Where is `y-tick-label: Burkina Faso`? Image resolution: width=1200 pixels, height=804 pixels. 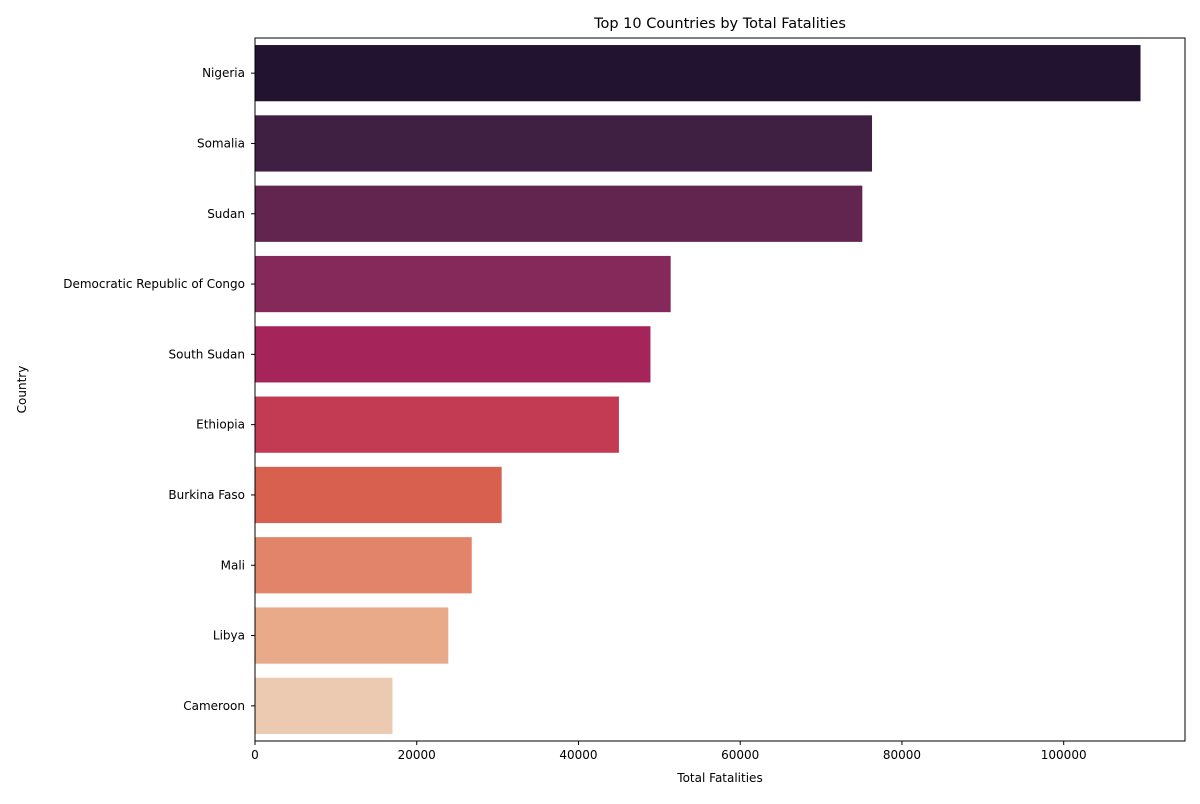
y-tick-label: Burkina Faso is located at coordinates (206, 495).